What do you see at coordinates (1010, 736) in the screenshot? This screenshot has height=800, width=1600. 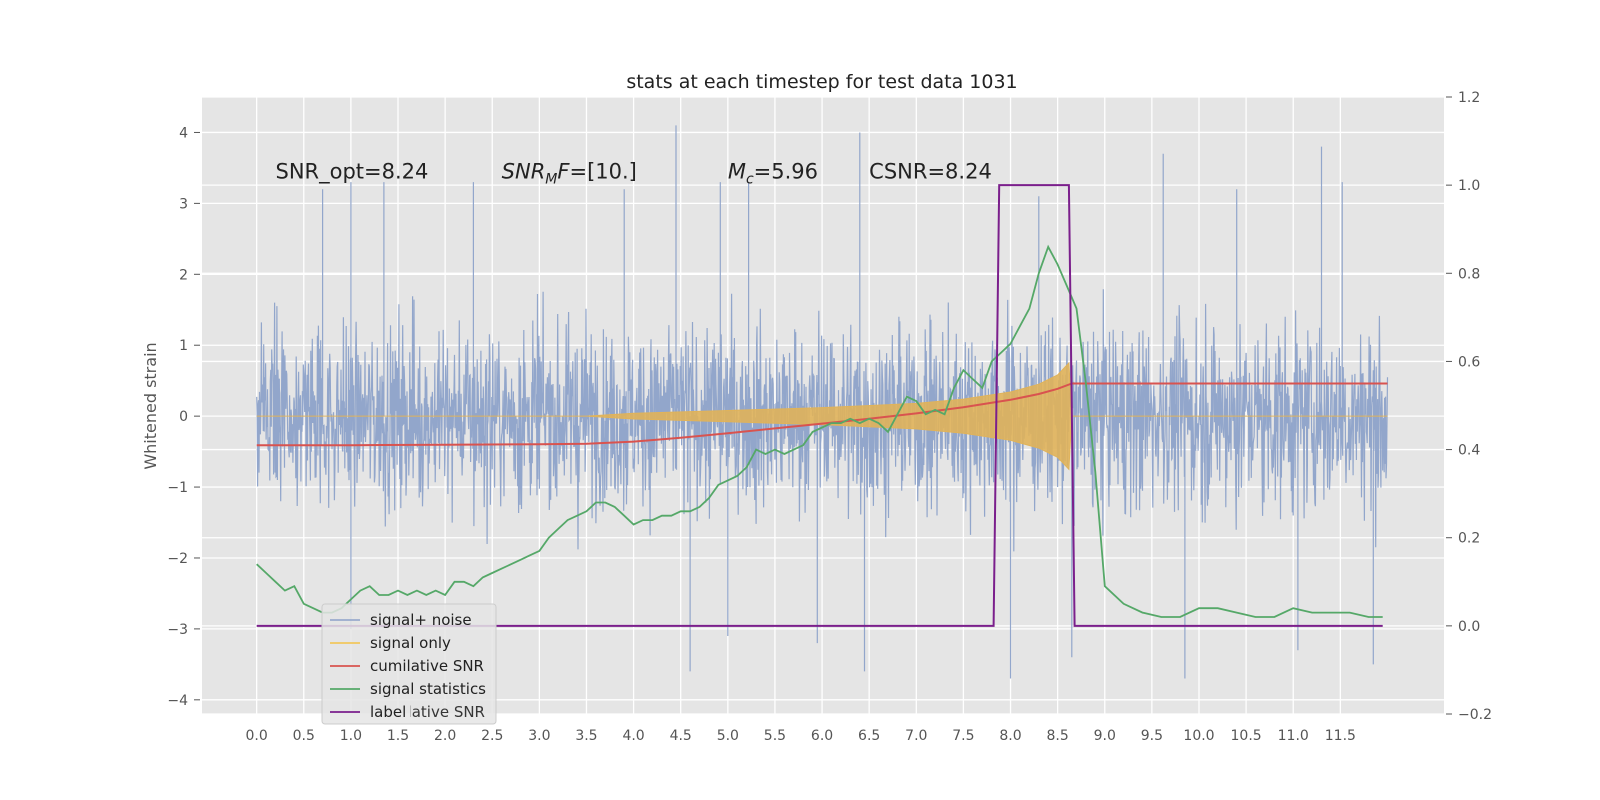 I see `x-tick-label: 8.0` at bounding box center [1010, 736].